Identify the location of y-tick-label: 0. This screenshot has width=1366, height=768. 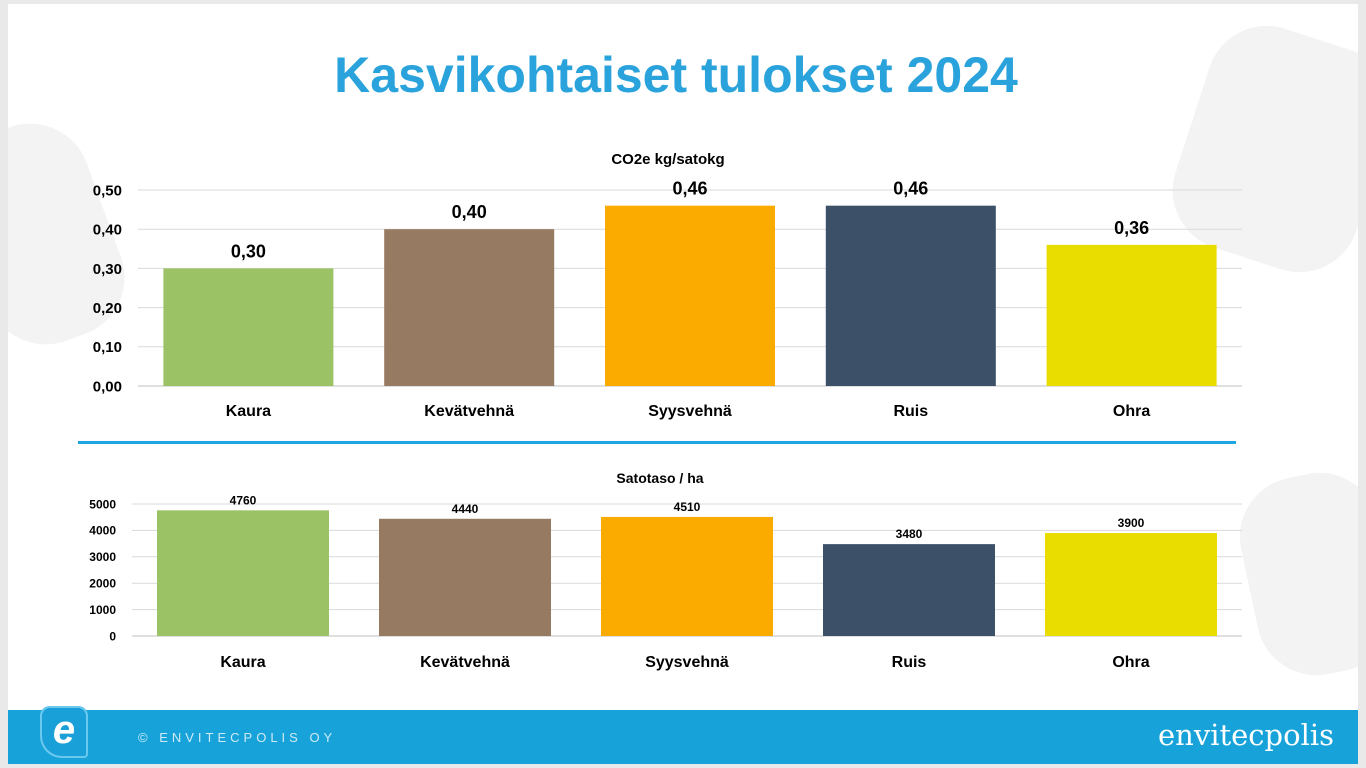
(112, 636).